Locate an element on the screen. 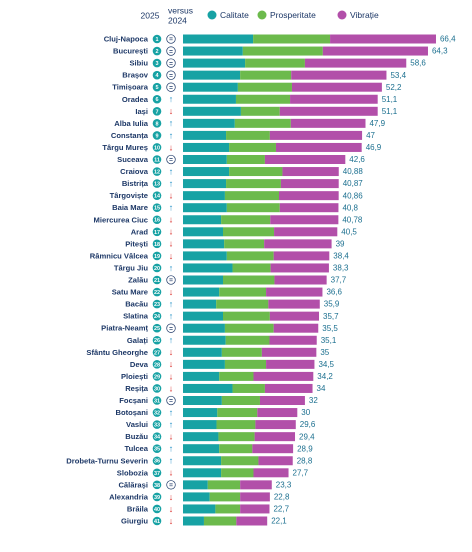 The image size is (472, 552). city-name: Craiova is located at coordinates (134, 171).